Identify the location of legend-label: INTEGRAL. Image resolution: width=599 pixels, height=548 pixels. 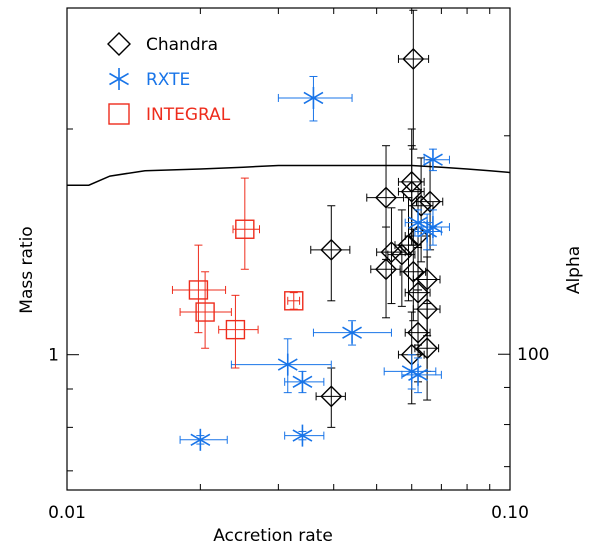
(188, 115).